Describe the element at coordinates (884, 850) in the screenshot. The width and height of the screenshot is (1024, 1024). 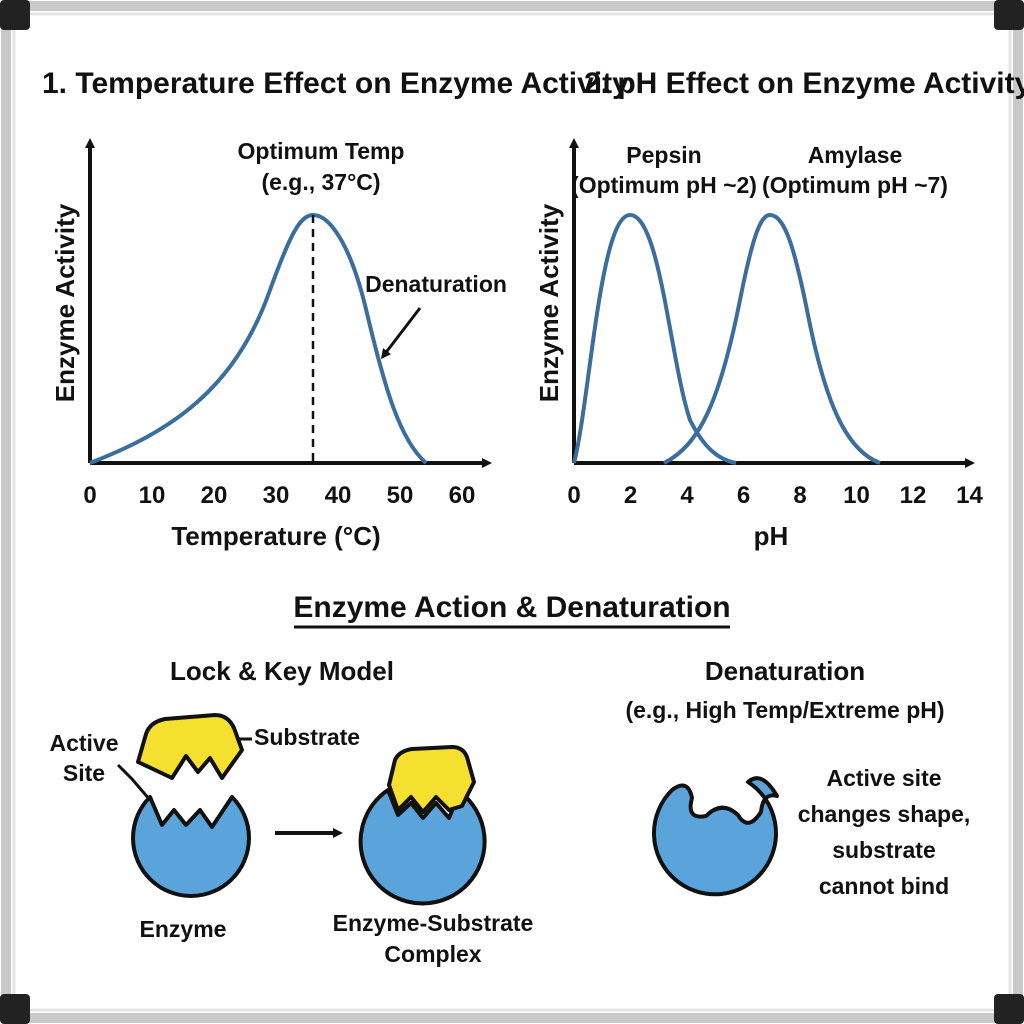
I see `denaturation-note-line3: substrate` at that location.